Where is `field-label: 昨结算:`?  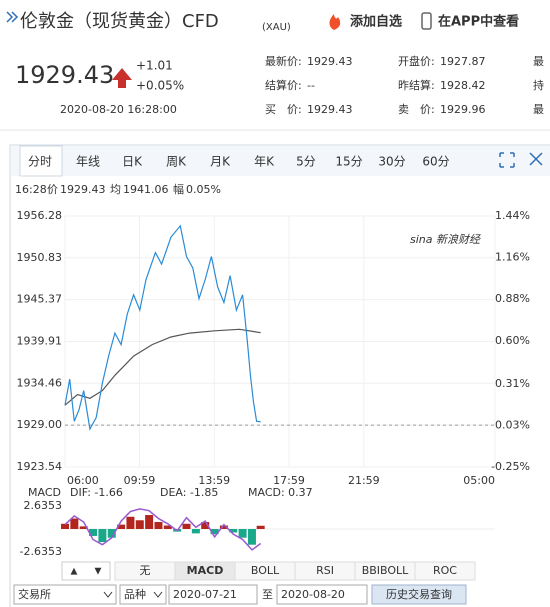
field-label: 昨结算: is located at coordinates (416, 85).